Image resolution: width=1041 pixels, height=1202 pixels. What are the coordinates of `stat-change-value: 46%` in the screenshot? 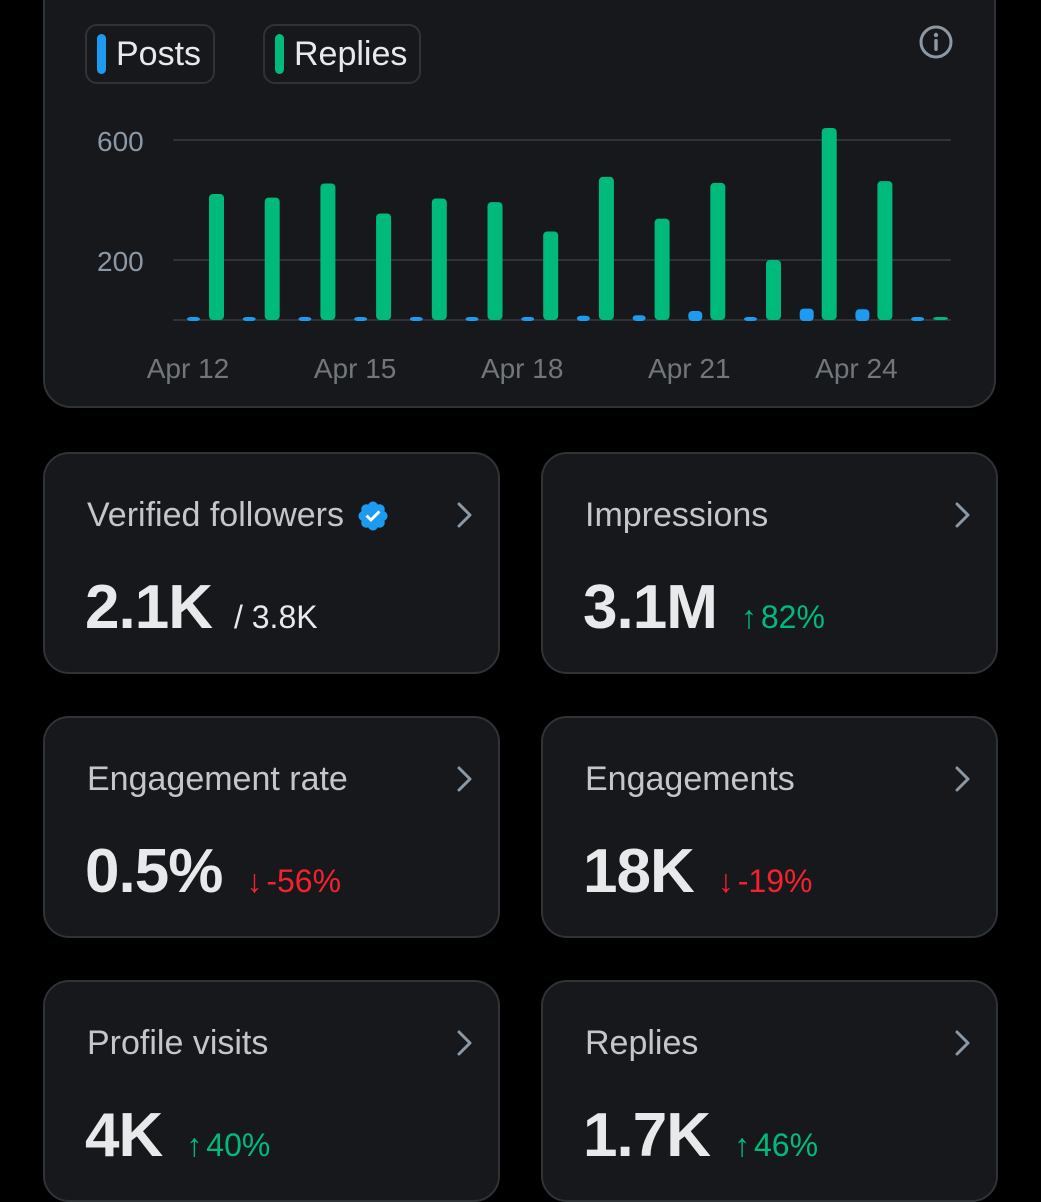 It's located at (786, 1145).